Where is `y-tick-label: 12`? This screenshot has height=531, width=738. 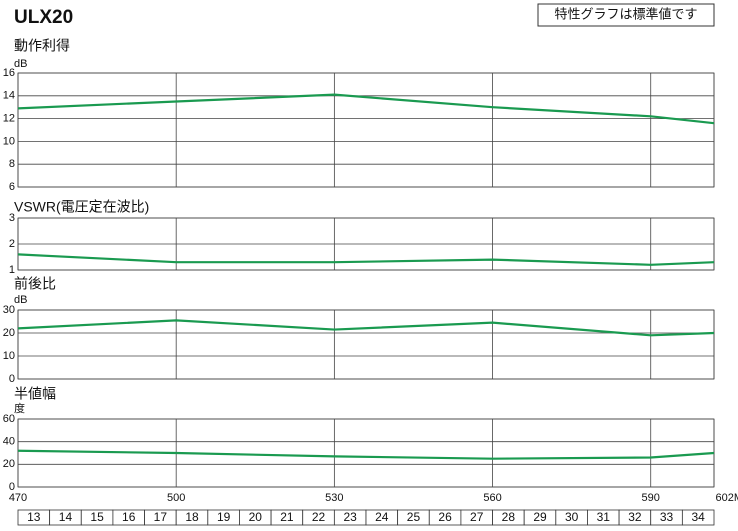 y-tick-label: 12 is located at coordinates (9, 119).